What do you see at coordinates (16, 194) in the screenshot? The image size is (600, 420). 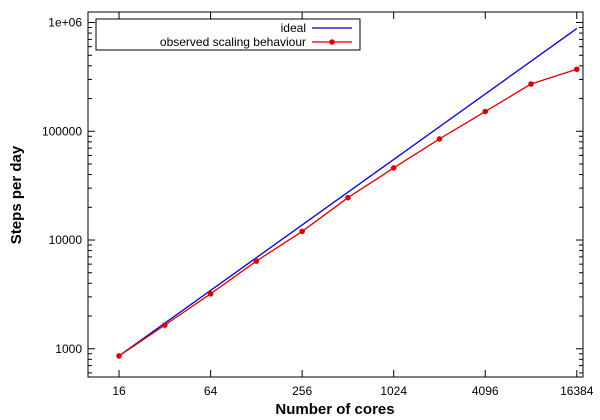 I see `y-axis-title: Steps per day` at bounding box center [16, 194].